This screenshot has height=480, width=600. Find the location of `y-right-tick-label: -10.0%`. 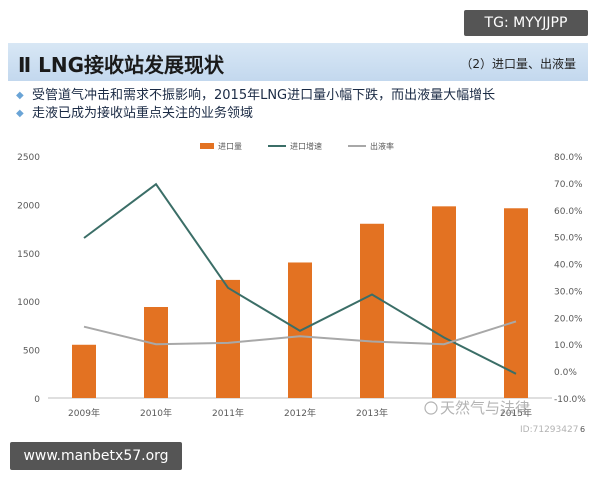

y-right-tick-label: -10.0% is located at coordinates (570, 400).